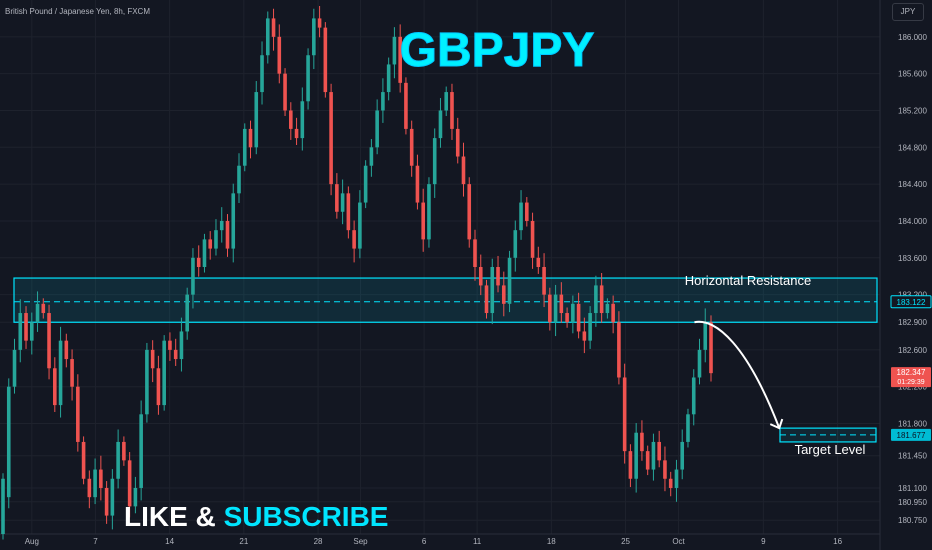 This screenshot has width=932, height=550. I want to click on y-tick-label: 184.400, so click(912, 184).